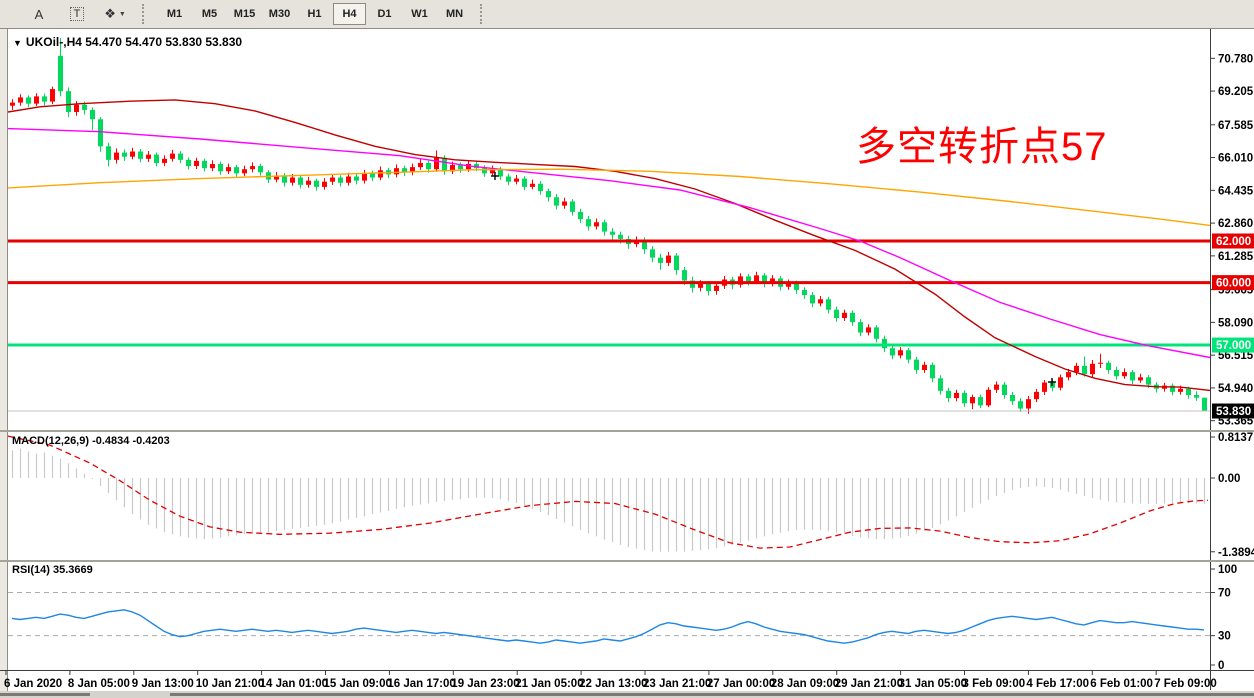 The width and height of the screenshot is (1254, 698). What do you see at coordinates (677, 684) in the screenshot?
I see `time-tick-label: 23 Jan 21:00` at bounding box center [677, 684].